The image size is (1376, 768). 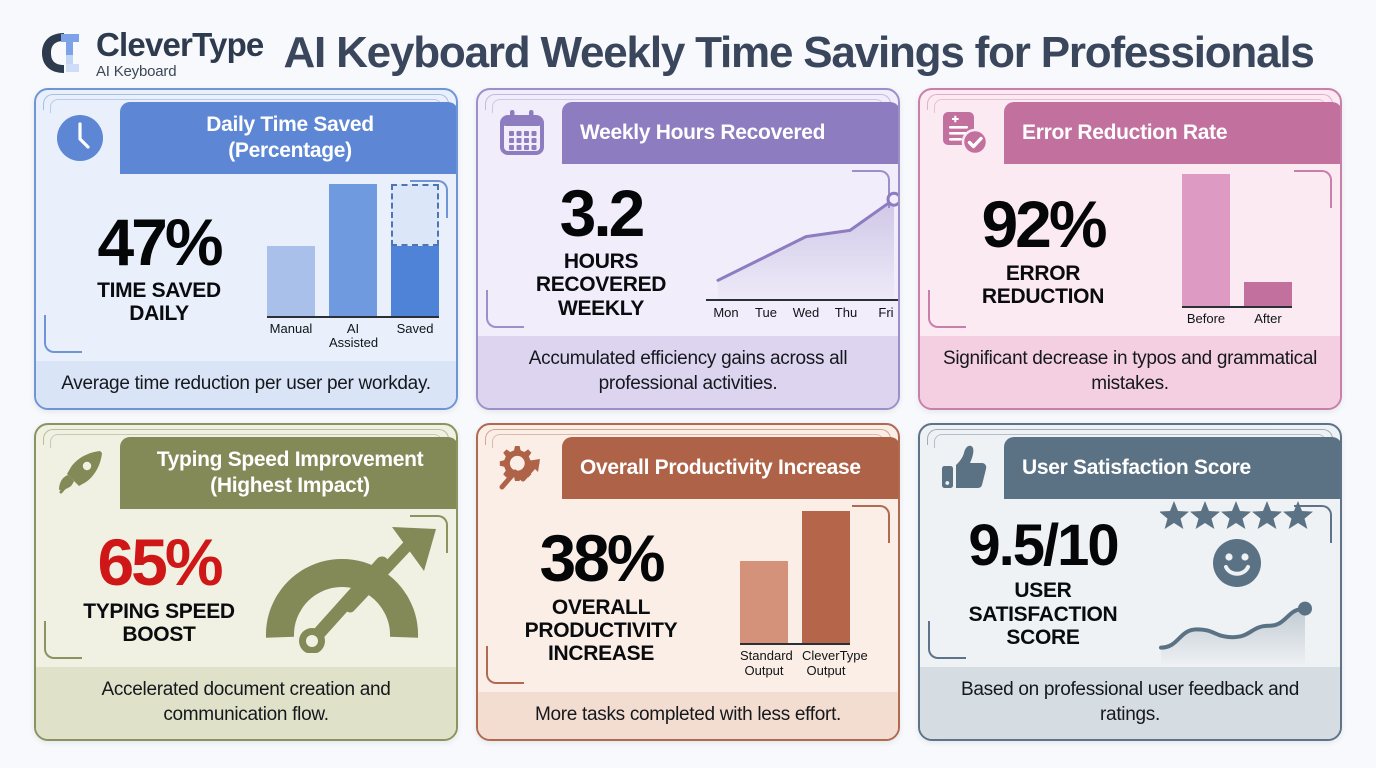 I want to click on stat-block: 9.5/10 USER SATISFACTION SCORE, so click(x=1043, y=580).